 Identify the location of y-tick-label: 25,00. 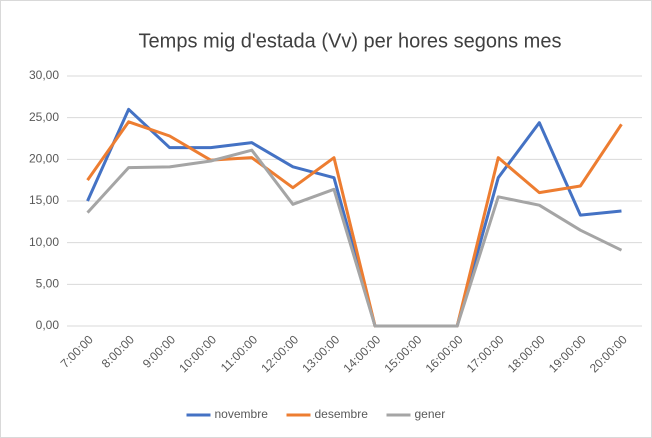
(44, 117).